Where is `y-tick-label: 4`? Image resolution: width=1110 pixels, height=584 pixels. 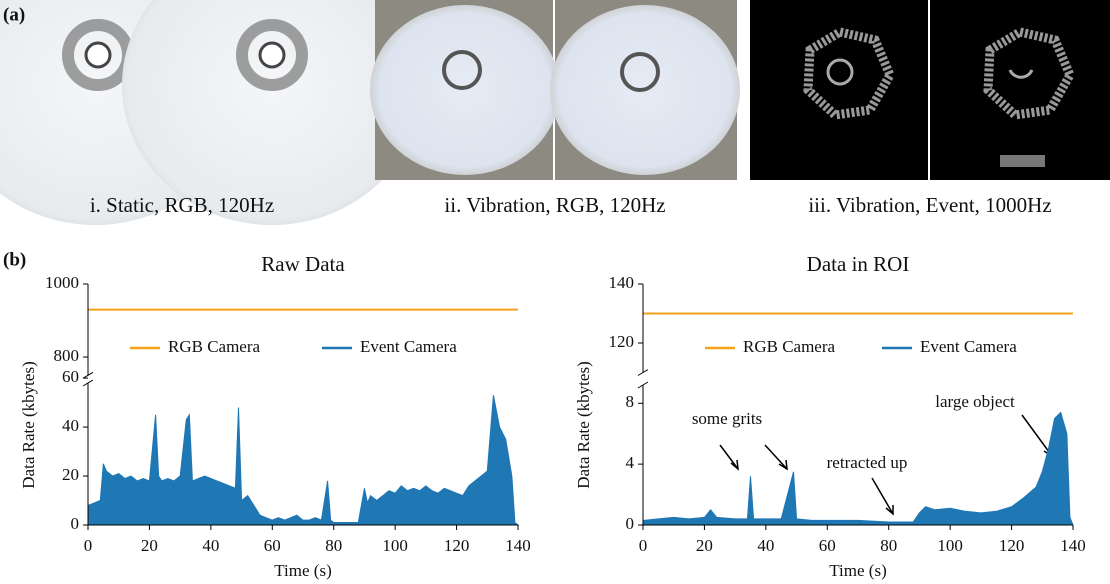
y-tick-label: 4 is located at coordinates (630, 462).